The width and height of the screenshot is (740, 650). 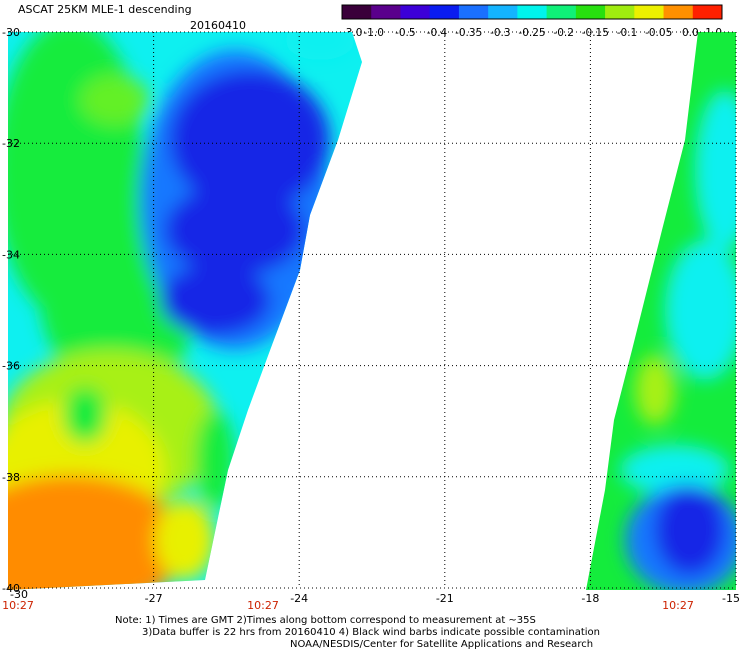 What do you see at coordinates (19, 594) in the screenshot?
I see `lon-tick-label: -30` at bounding box center [19, 594].